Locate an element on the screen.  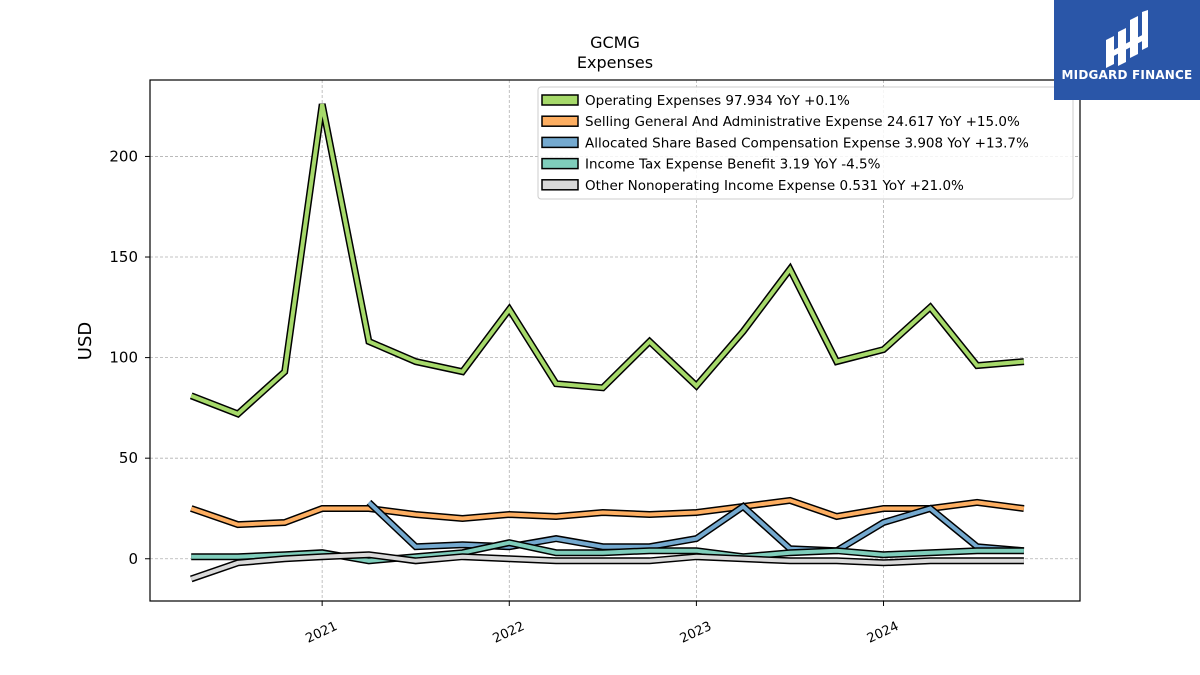
y-tick-label: 50 is located at coordinates (128, 458).